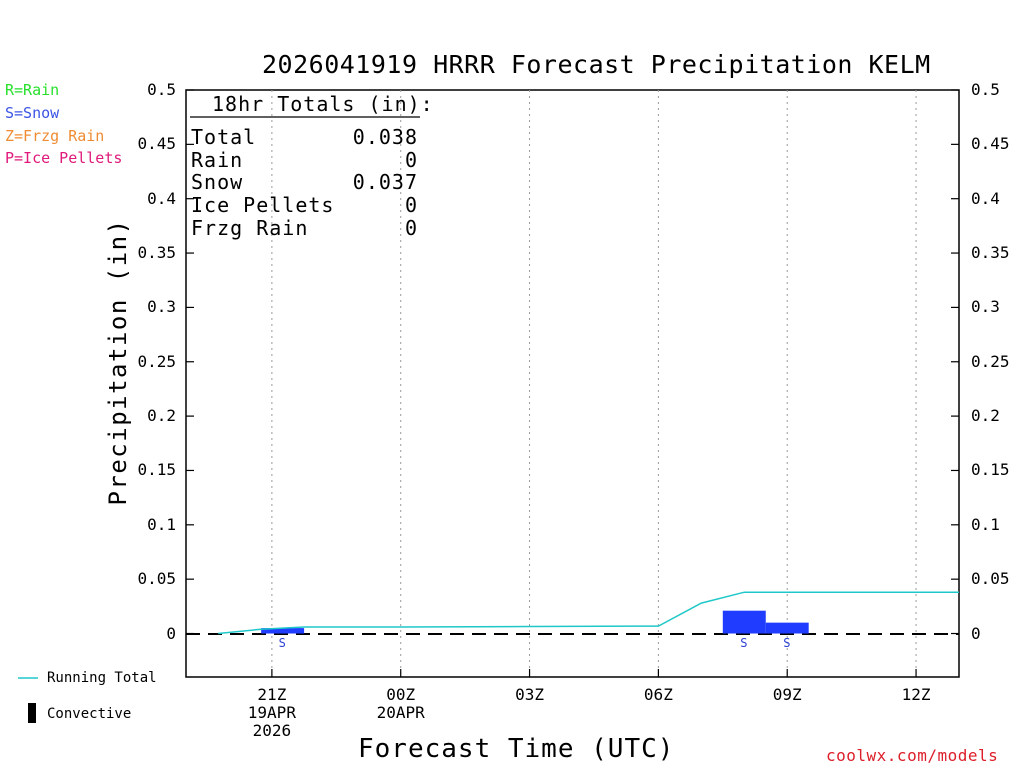 This screenshot has width=1024, height=768. What do you see at coordinates (411, 160) in the screenshot?
I see `totals-value-rain: 0` at bounding box center [411, 160].